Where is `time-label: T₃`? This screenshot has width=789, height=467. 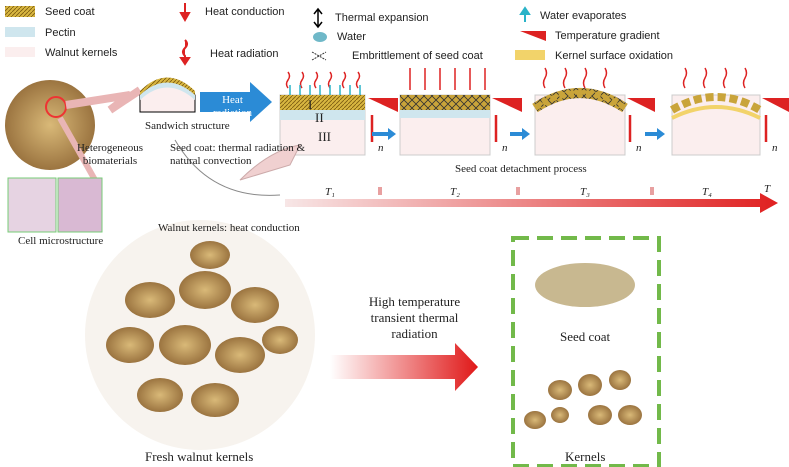
time-label: T₃ is located at coordinates (585, 192).